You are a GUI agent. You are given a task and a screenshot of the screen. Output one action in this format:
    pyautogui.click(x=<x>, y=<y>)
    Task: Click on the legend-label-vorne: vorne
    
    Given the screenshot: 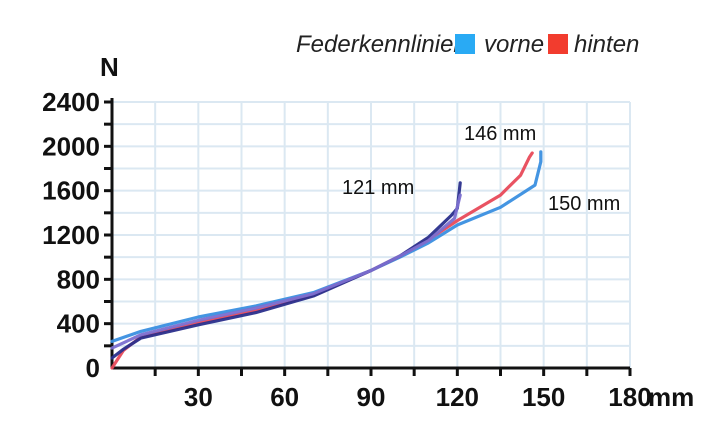 What is the action you would take?
    pyautogui.click(x=514, y=44)
    